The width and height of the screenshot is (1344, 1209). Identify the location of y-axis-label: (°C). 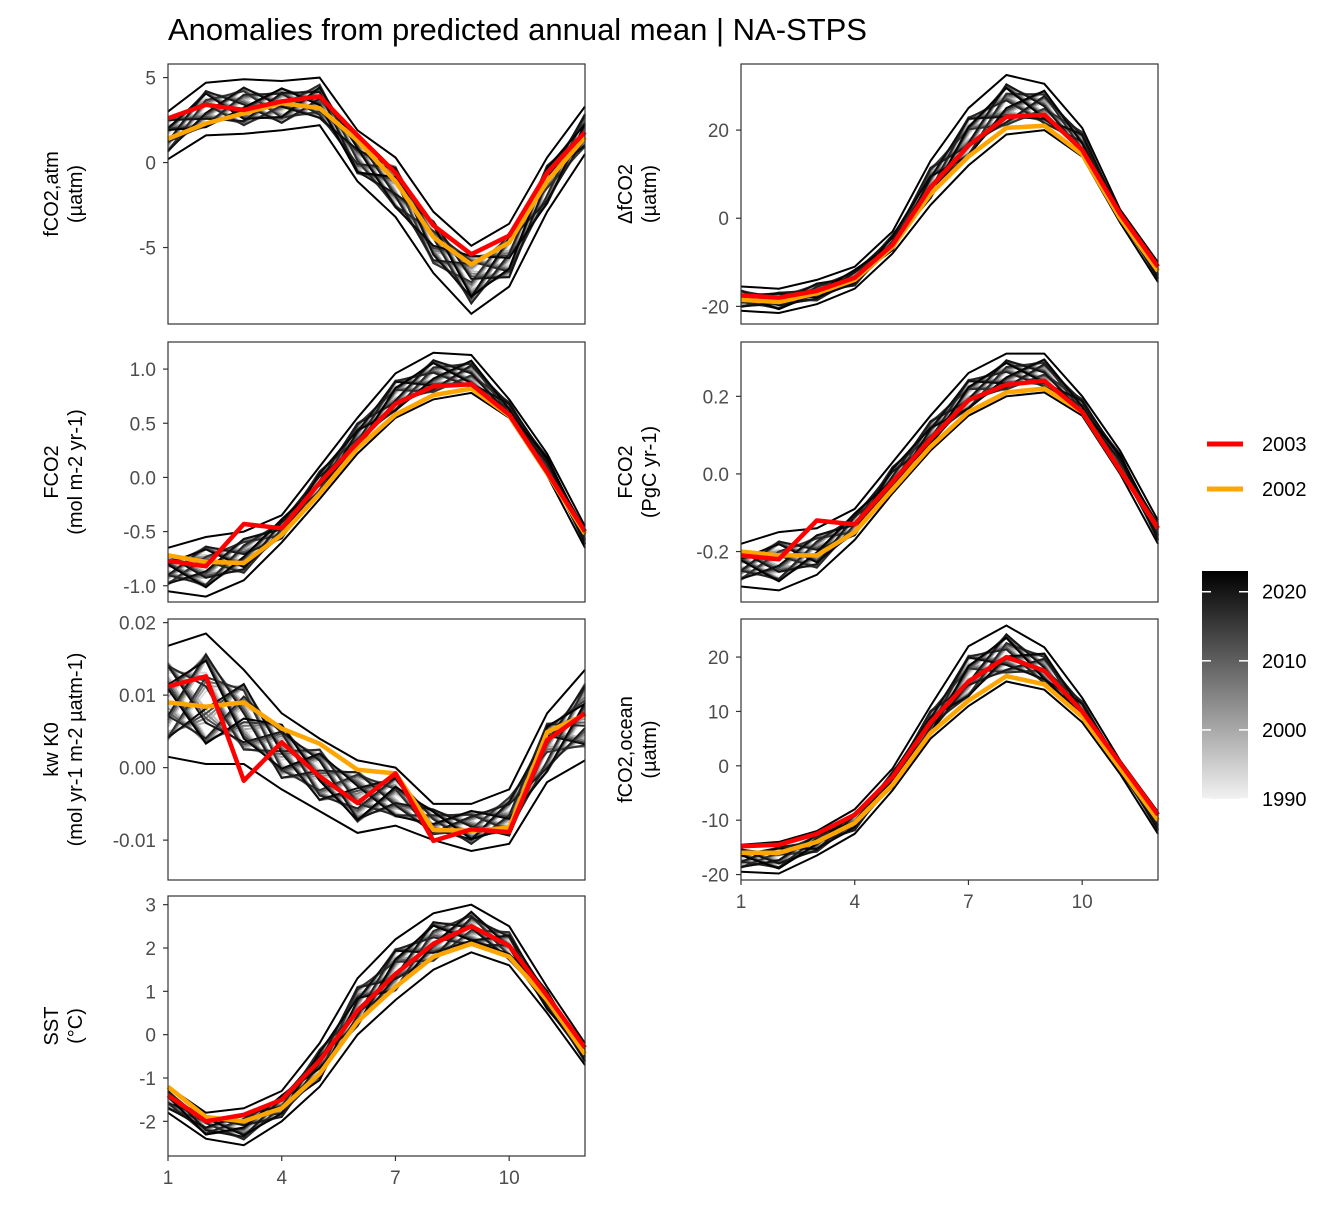
(76, 1026).